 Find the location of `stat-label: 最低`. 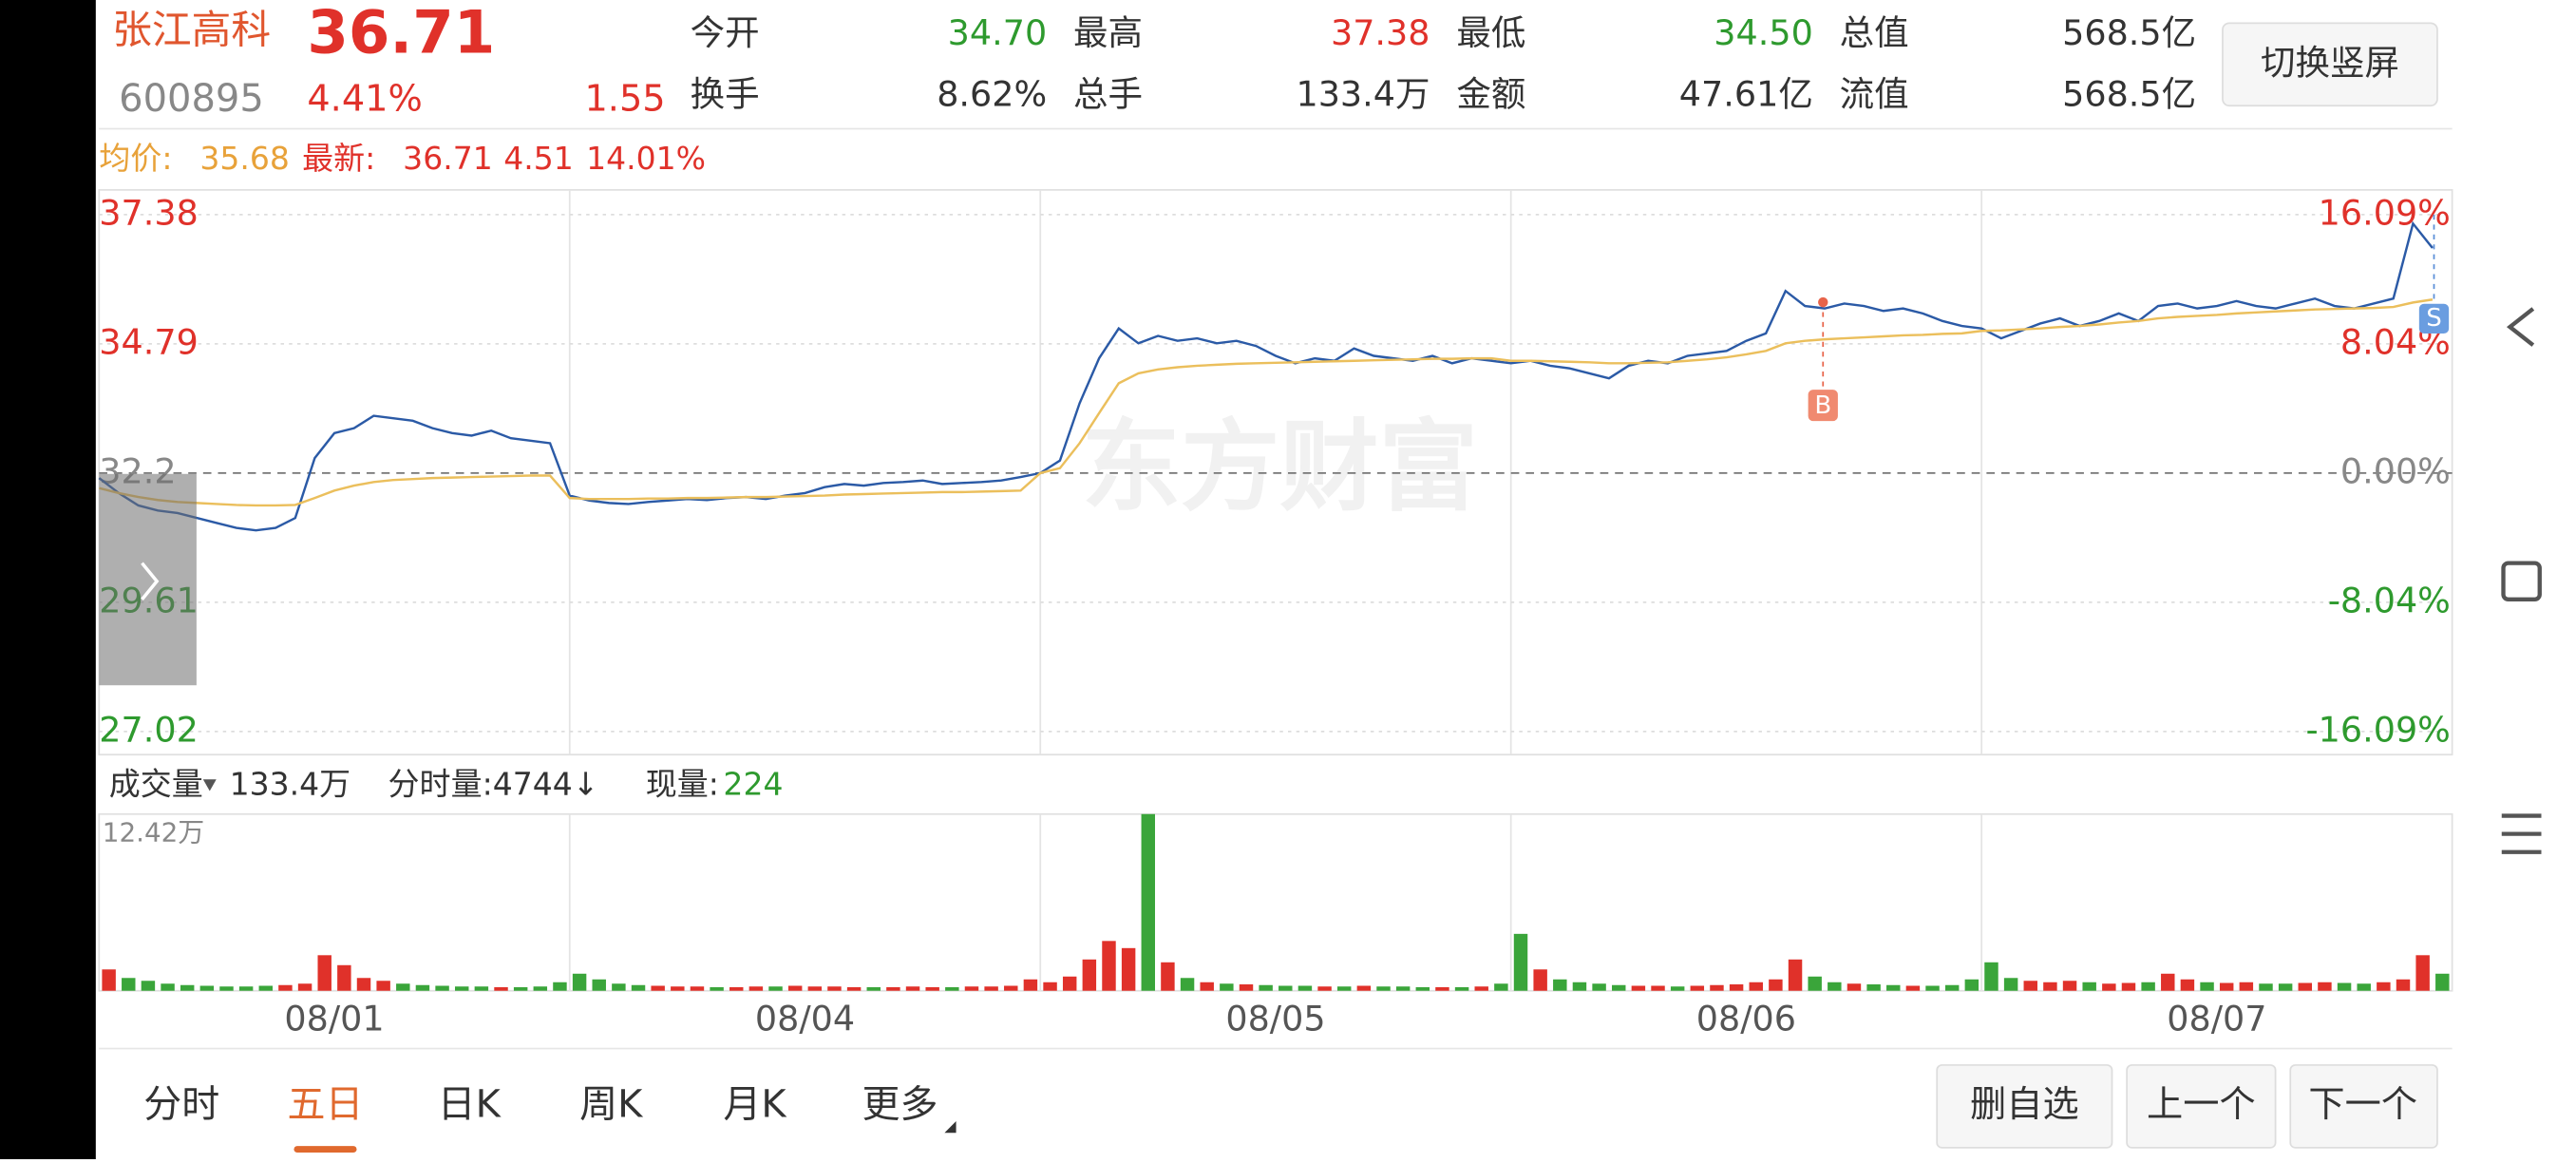

stat-label: 最低 is located at coordinates (1490, 32).